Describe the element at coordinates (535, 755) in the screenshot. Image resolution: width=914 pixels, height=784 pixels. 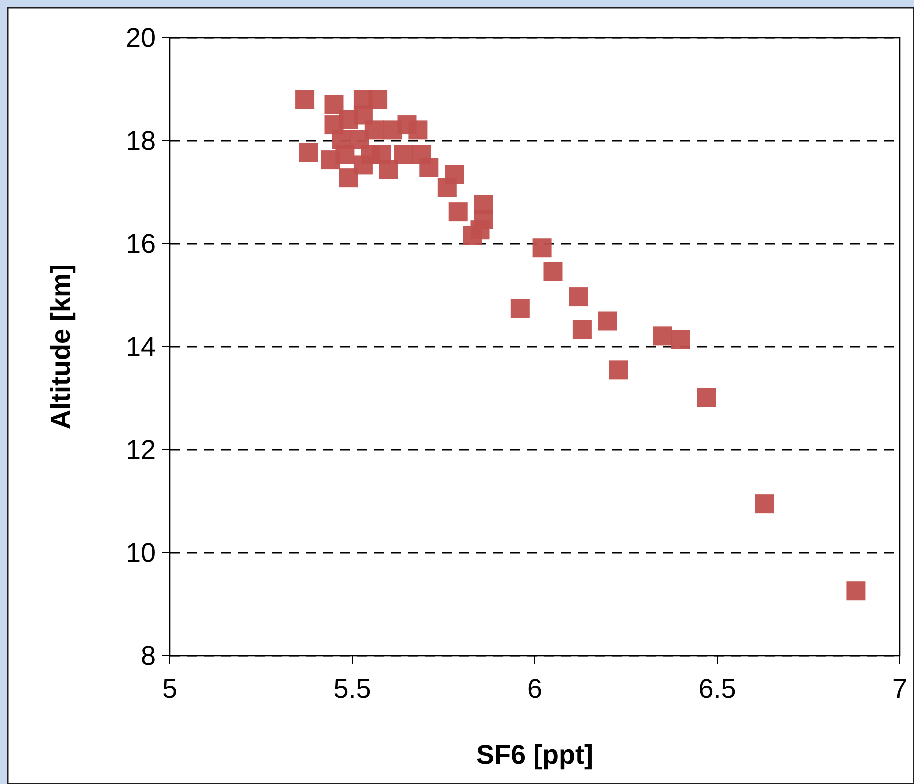
I see `x-axis-title: SF6 [ppt]` at that location.